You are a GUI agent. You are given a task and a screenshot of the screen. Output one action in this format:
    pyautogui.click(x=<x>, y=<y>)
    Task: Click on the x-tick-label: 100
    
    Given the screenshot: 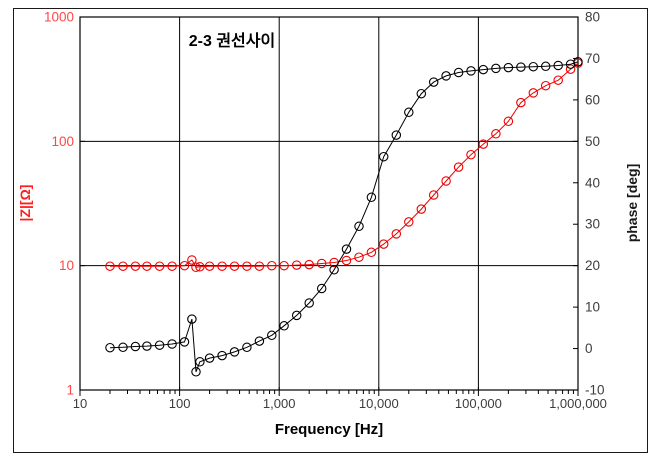 What is the action you would take?
    pyautogui.click(x=180, y=403)
    